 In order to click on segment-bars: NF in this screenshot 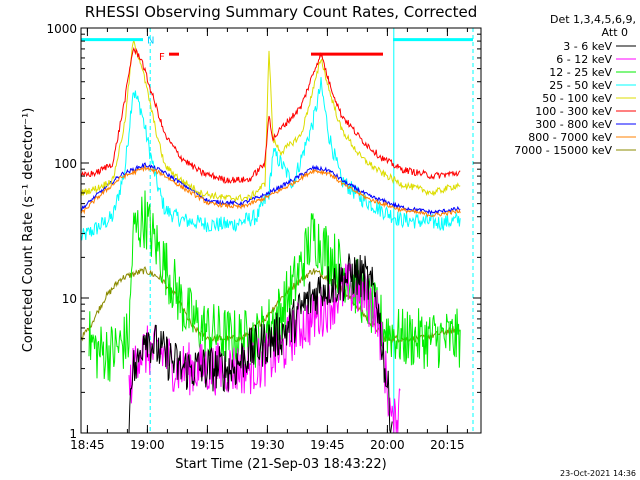, I will do `click(277, 49)`.